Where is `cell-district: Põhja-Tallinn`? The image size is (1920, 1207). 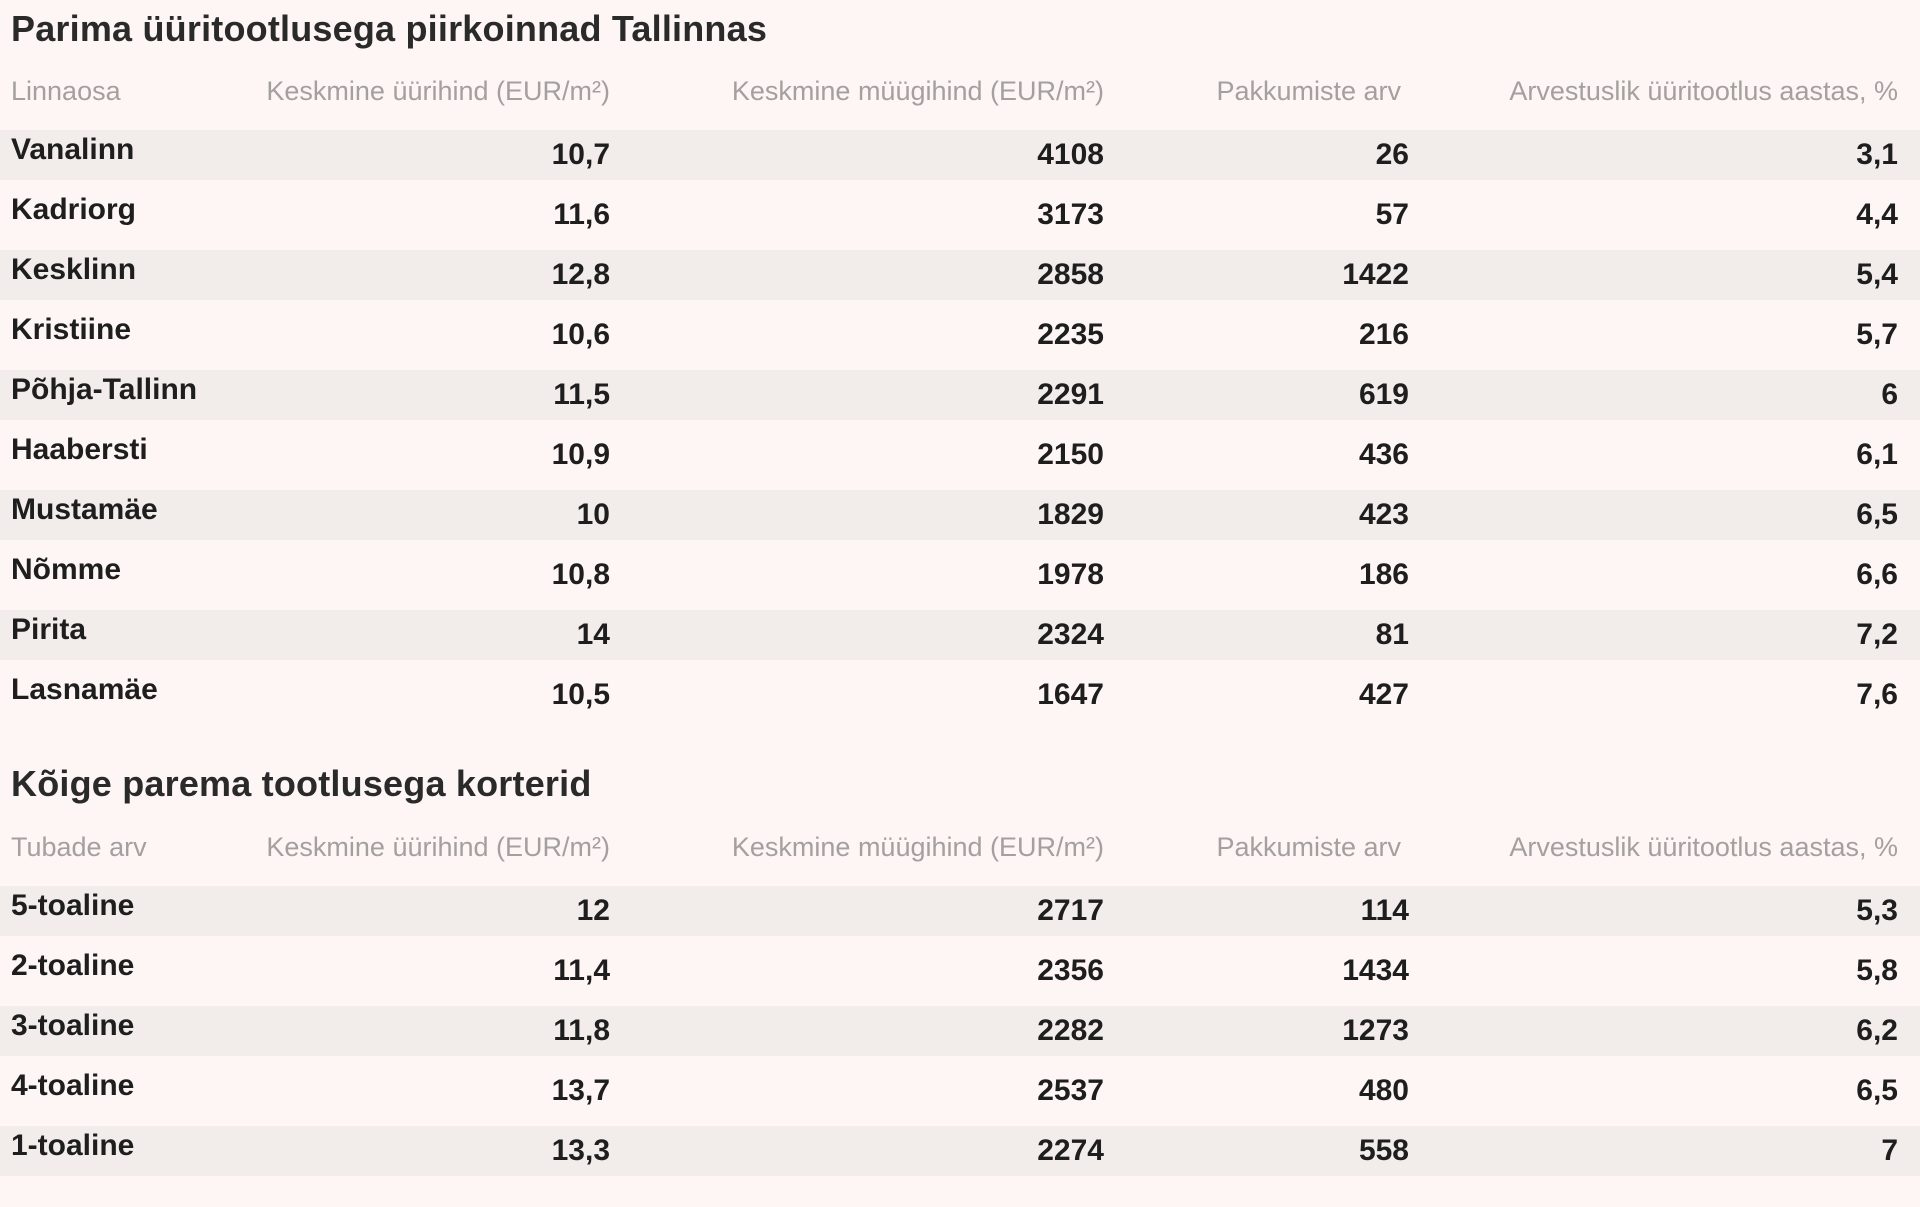 cell-district: Põhja-Tallinn is located at coordinates (104, 389).